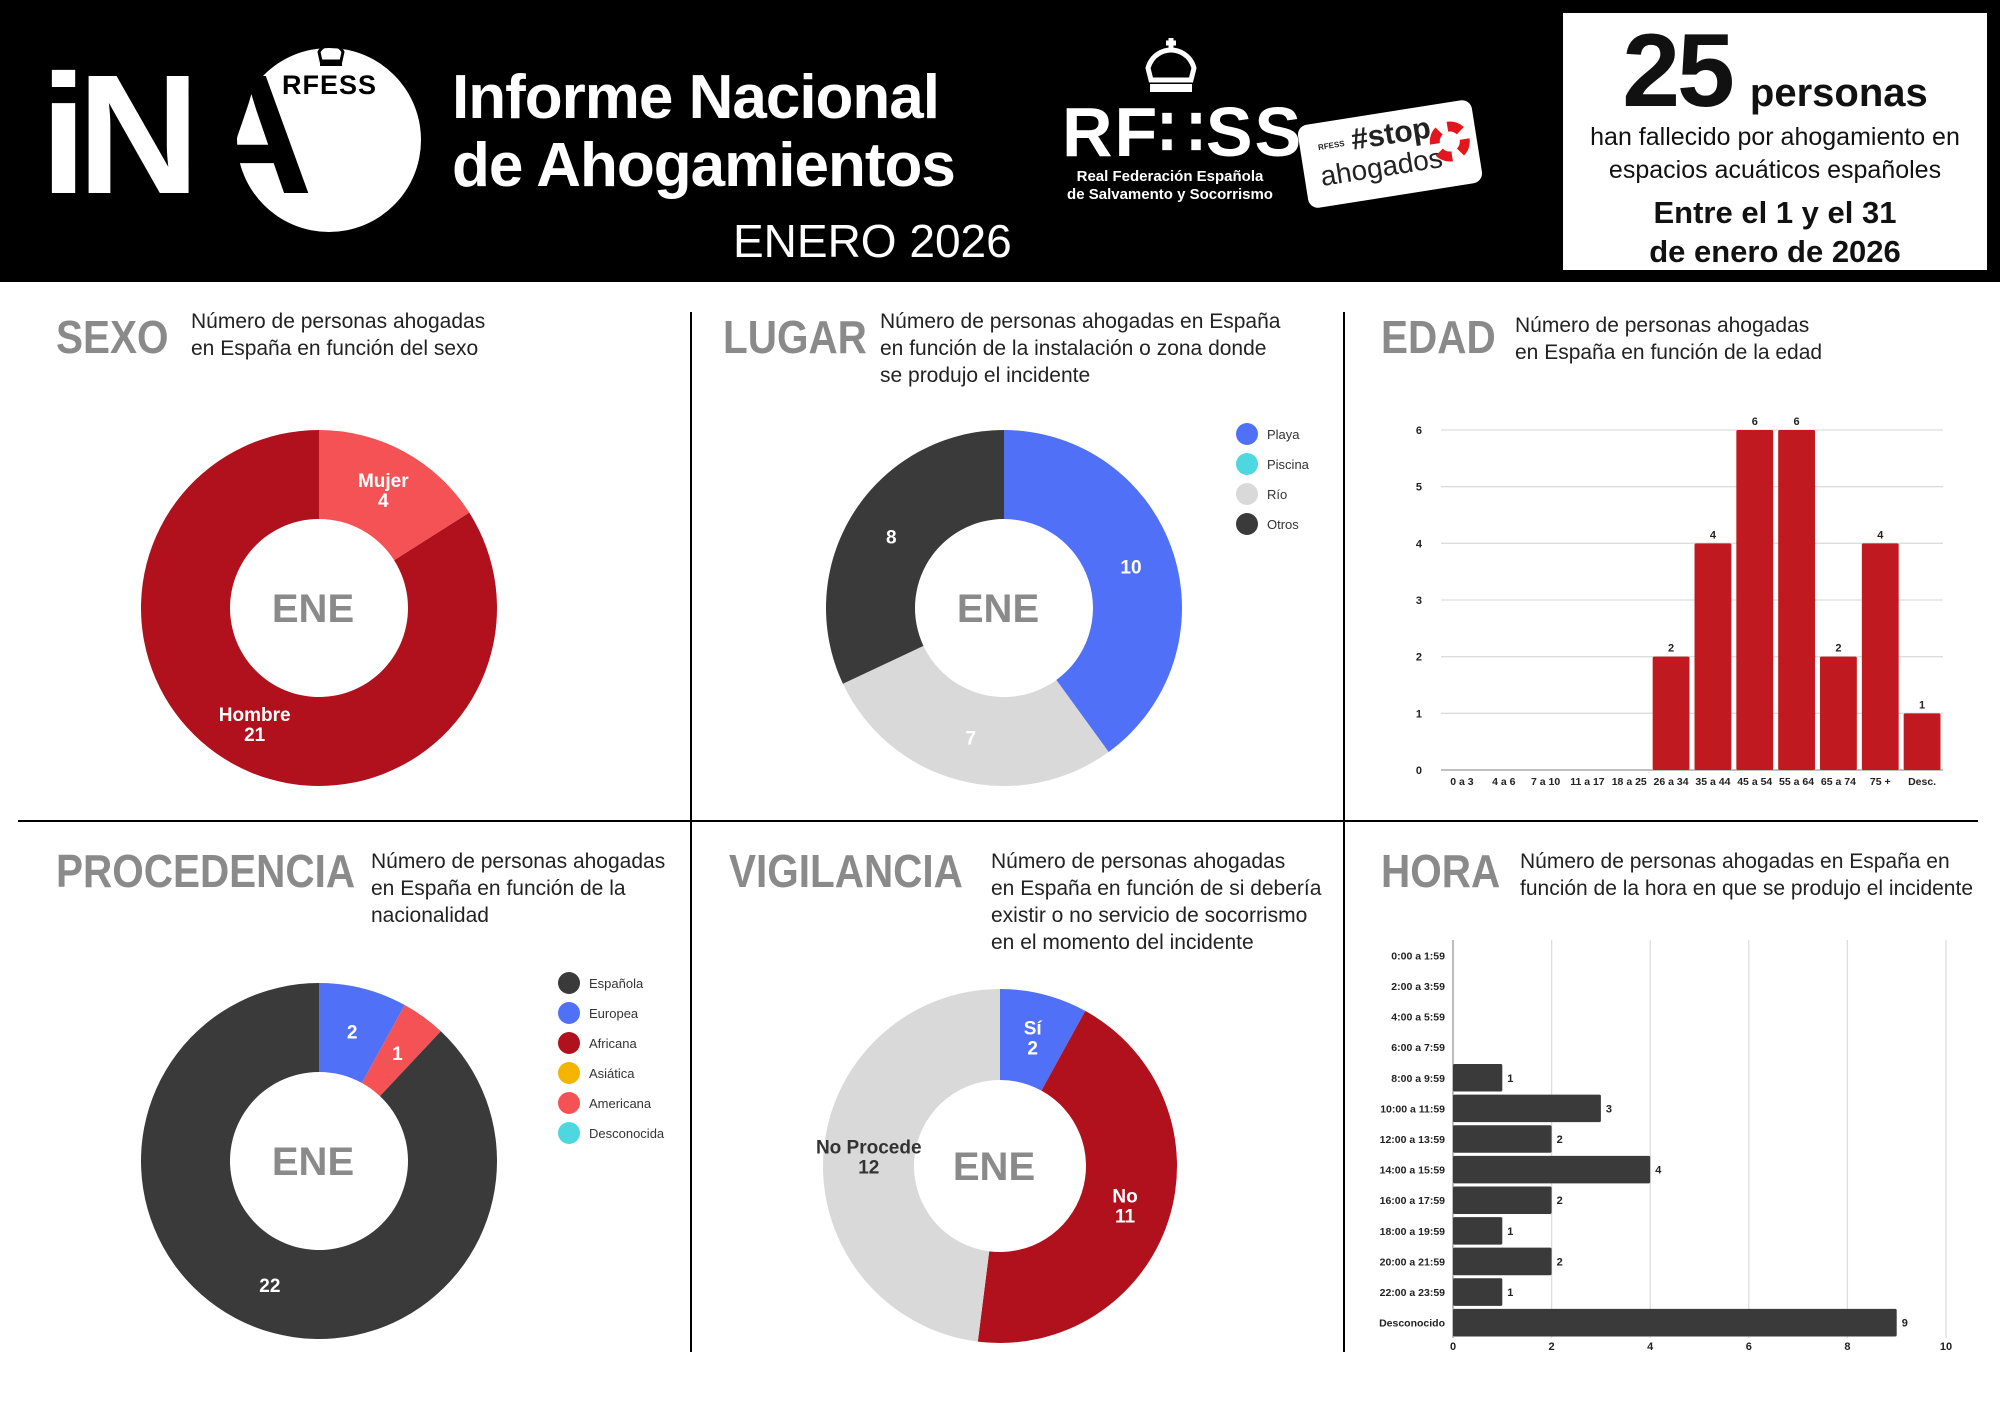  I want to click on ina-logo-text: iN, so click(120, 135).